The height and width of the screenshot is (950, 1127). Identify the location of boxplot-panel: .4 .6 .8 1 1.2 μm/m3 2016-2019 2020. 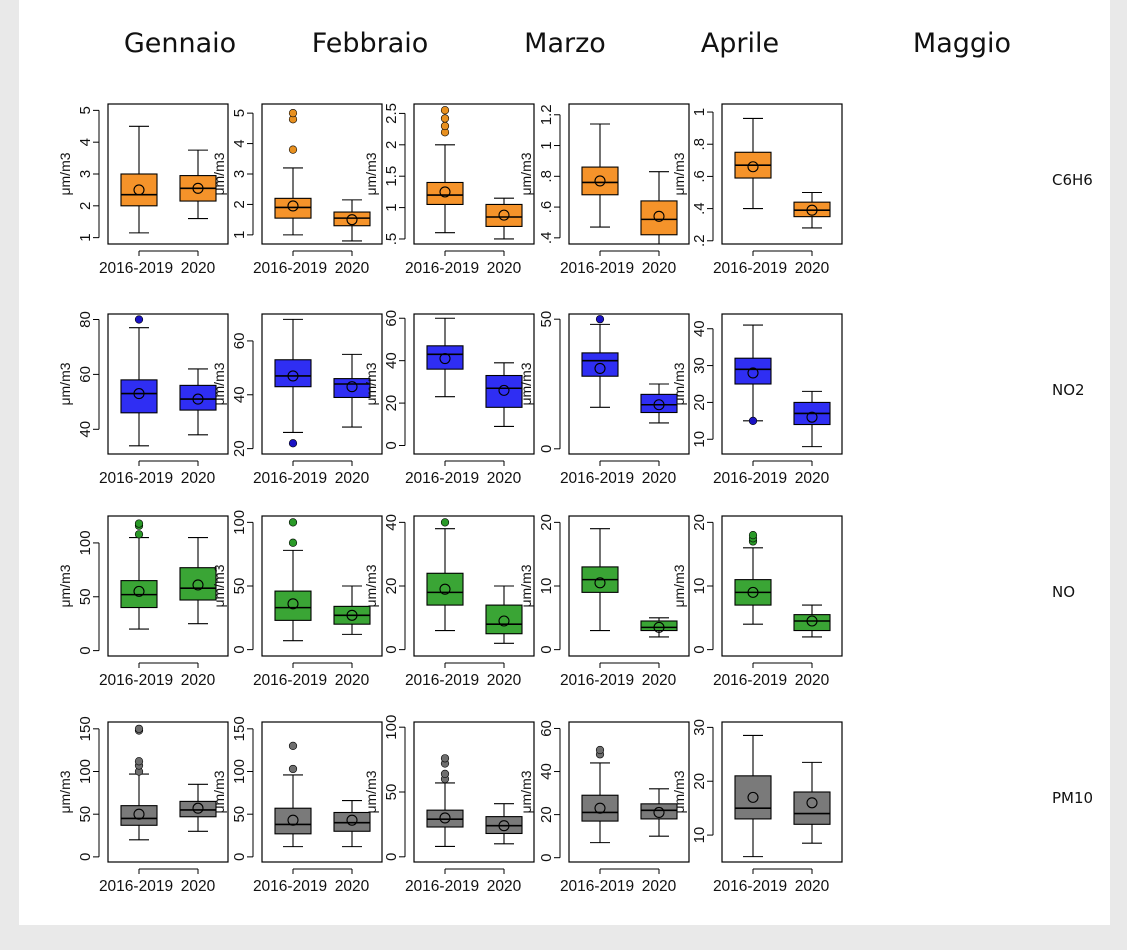
(604, 190).